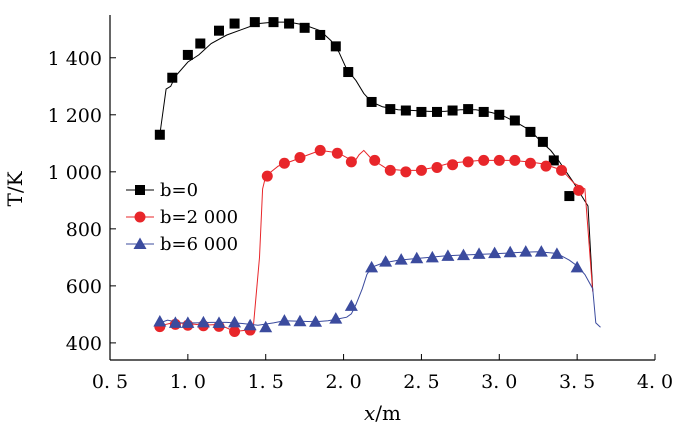 The width and height of the screenshot is (700, 430). Describe the element at coordinates (15, 188) in the screenshot. I see `y-axis-title: T/K` at that location.